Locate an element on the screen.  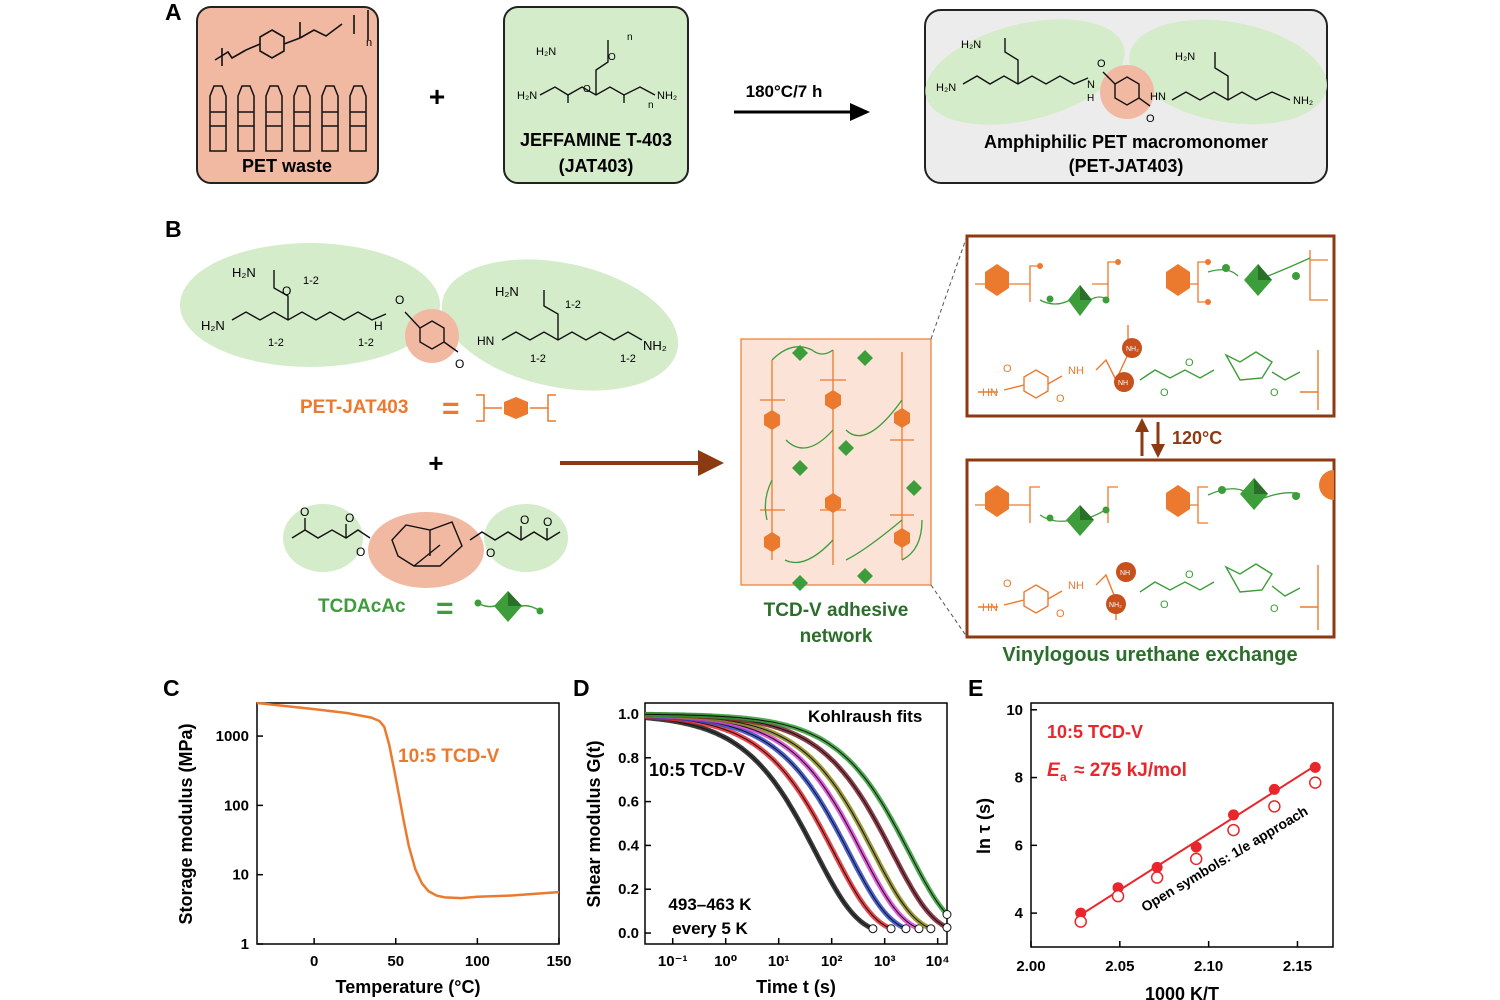
product-o-2: O is located at coordinates (1150, 119).